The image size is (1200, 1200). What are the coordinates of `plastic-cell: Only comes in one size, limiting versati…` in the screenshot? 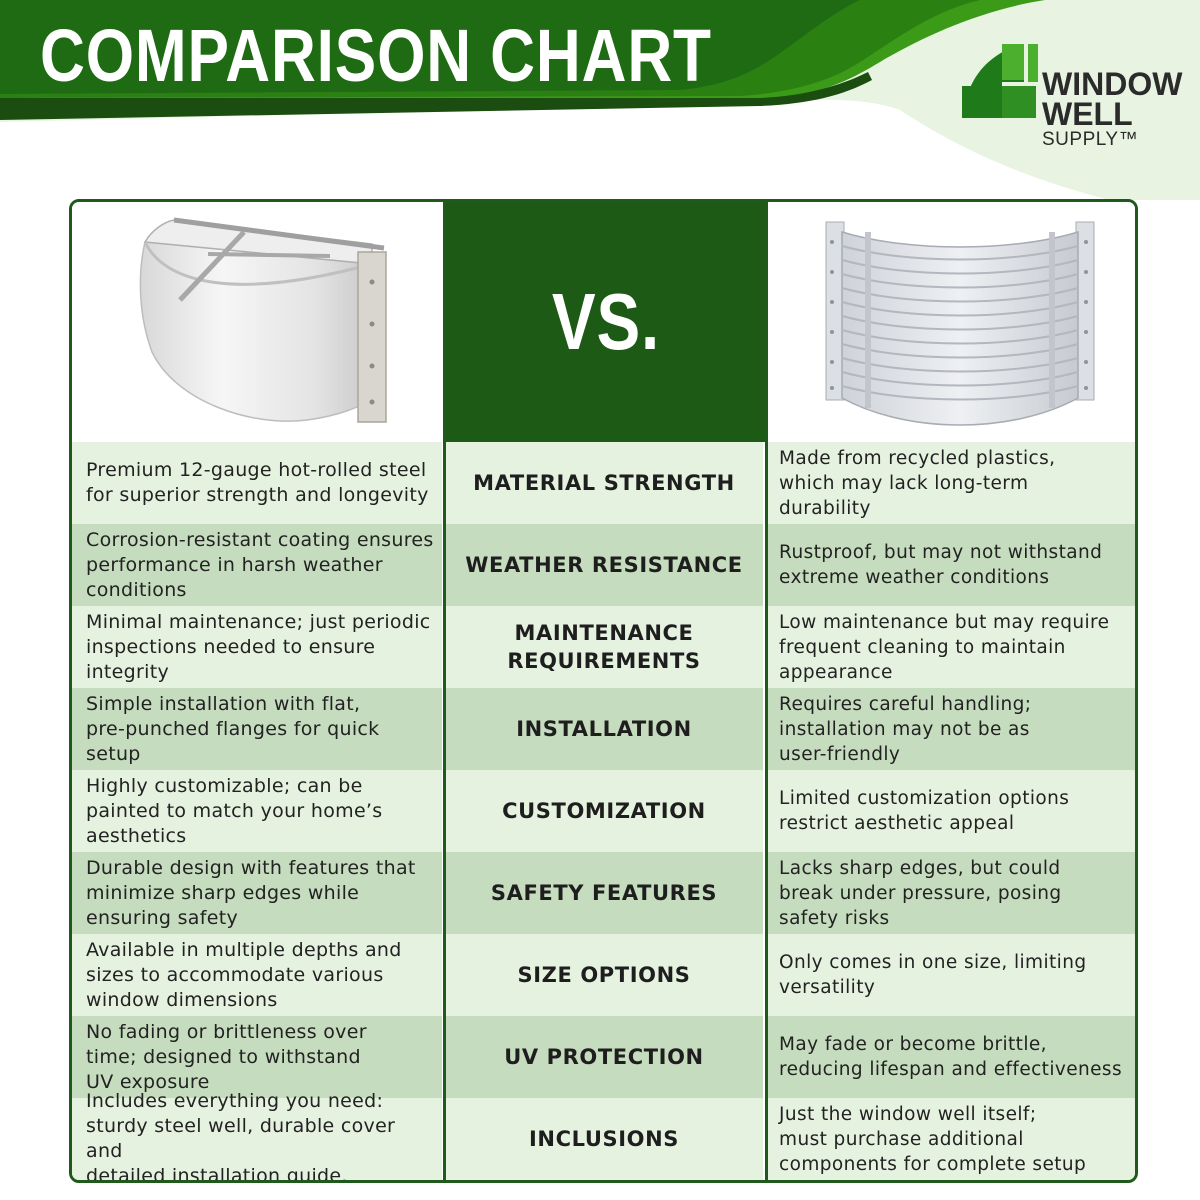 It's located at (950, 975).